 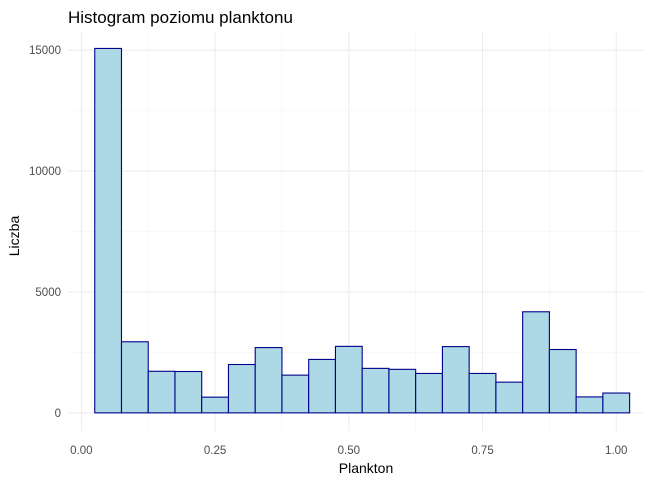 I want to click on x-tick-label: 0.75, so click(x=482, y=451).